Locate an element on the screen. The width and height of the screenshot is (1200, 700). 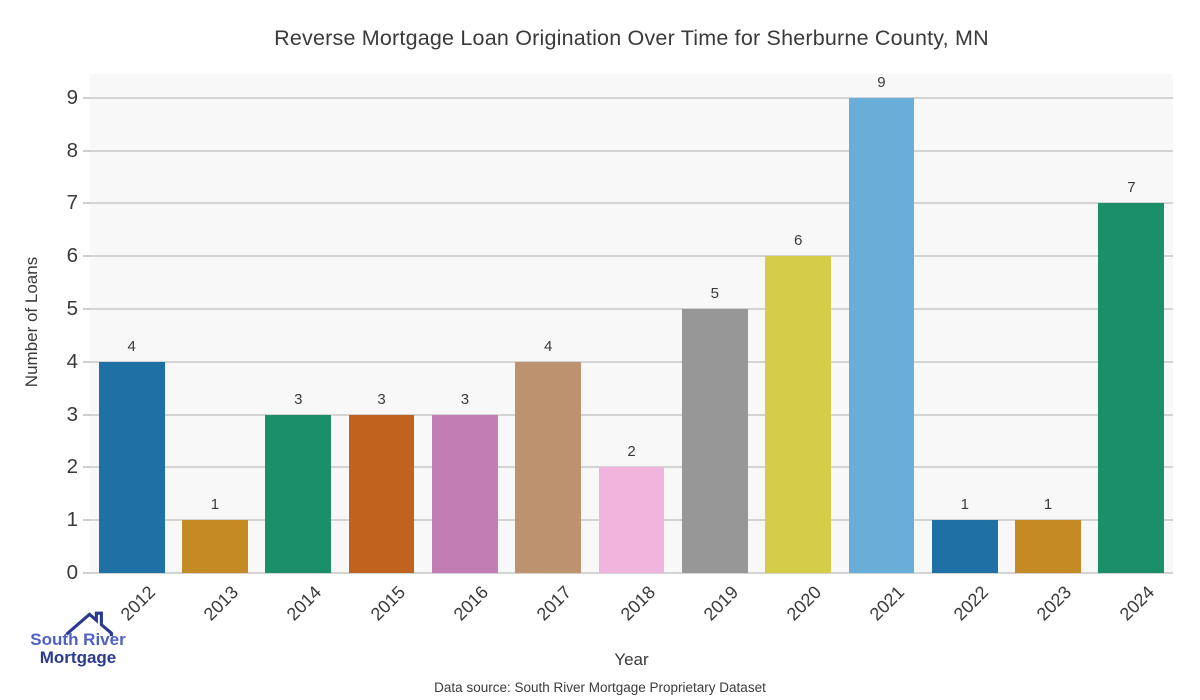
logo: South River Mortgage is located at coordinates (84, 644).